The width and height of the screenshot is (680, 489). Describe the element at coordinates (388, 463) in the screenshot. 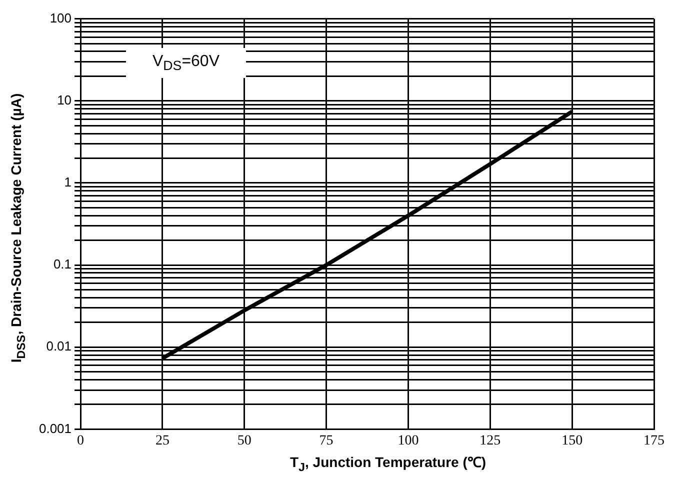

I see `x-axis-title: T$_{J}$, Junction Temperature (℃)` at that location.